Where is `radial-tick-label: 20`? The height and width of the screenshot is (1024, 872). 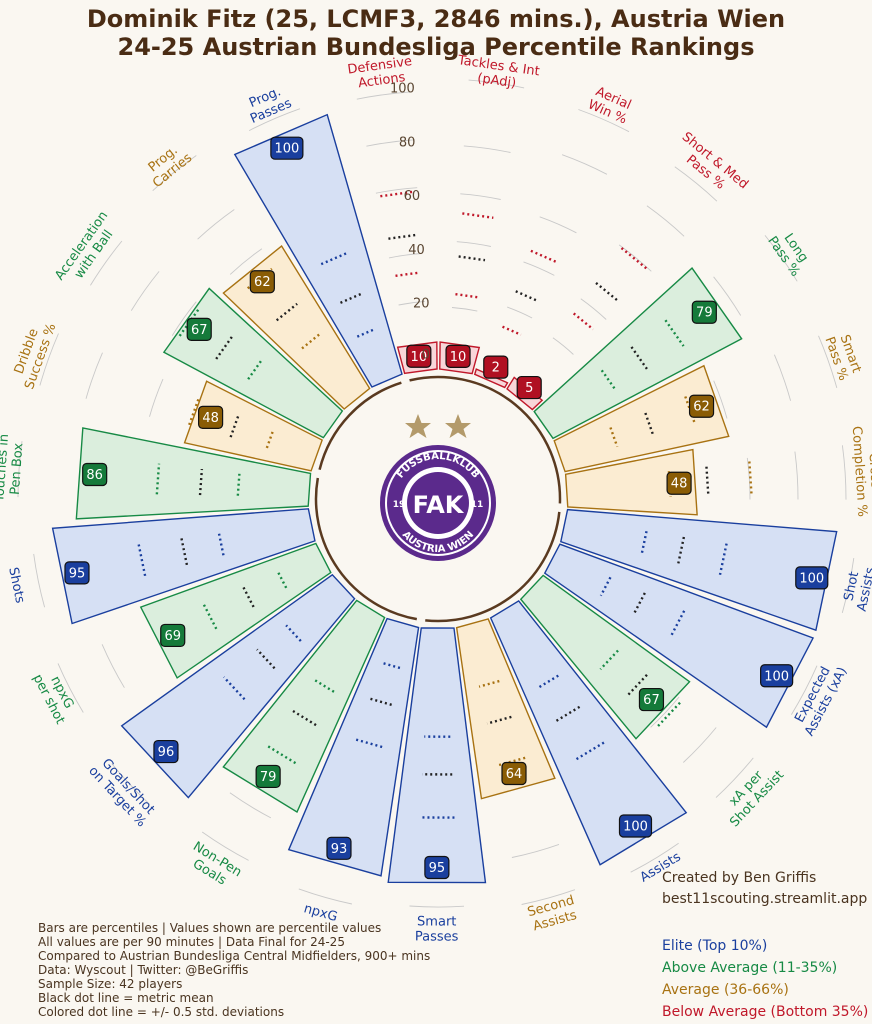
radial-tick-label: 20 is located at coordinates (421, 304).